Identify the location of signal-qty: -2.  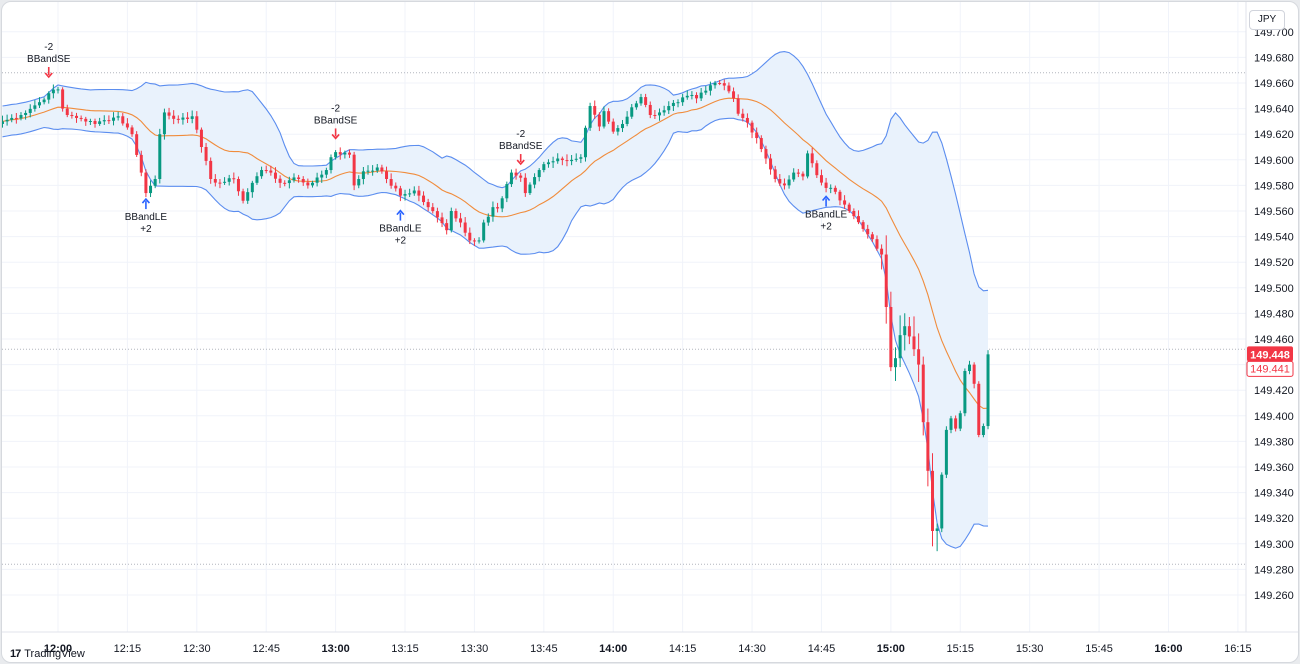
(520, 134).